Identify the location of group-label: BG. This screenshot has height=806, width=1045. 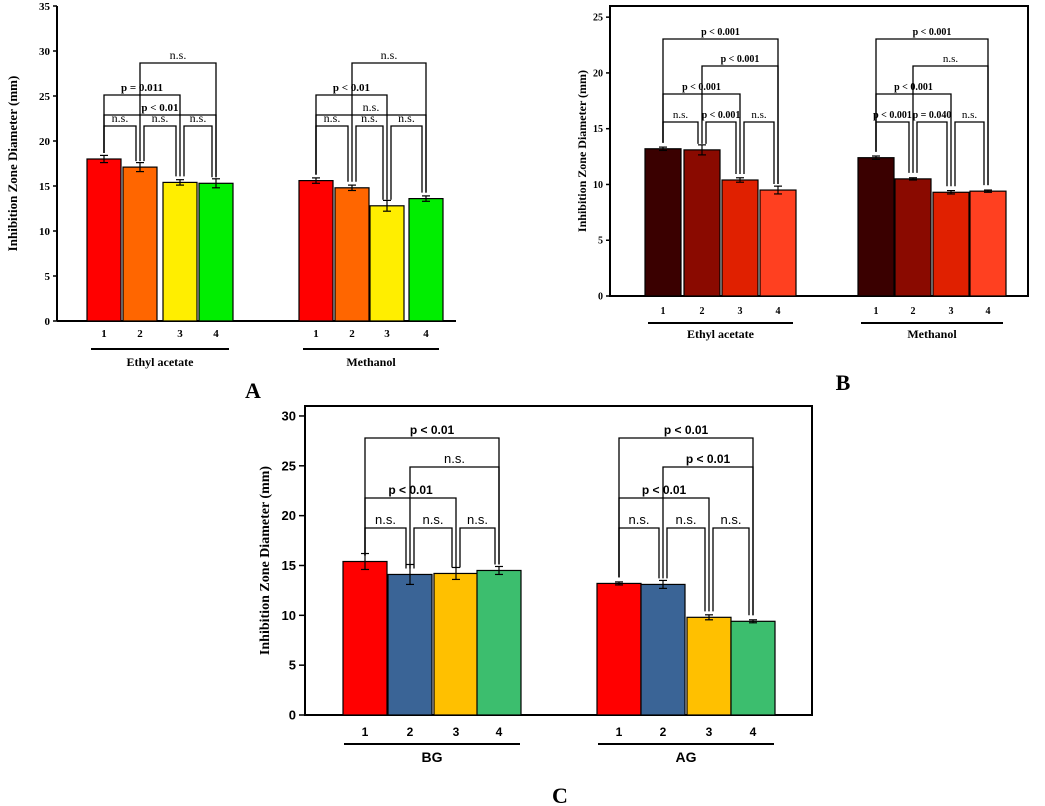
(432, 757).